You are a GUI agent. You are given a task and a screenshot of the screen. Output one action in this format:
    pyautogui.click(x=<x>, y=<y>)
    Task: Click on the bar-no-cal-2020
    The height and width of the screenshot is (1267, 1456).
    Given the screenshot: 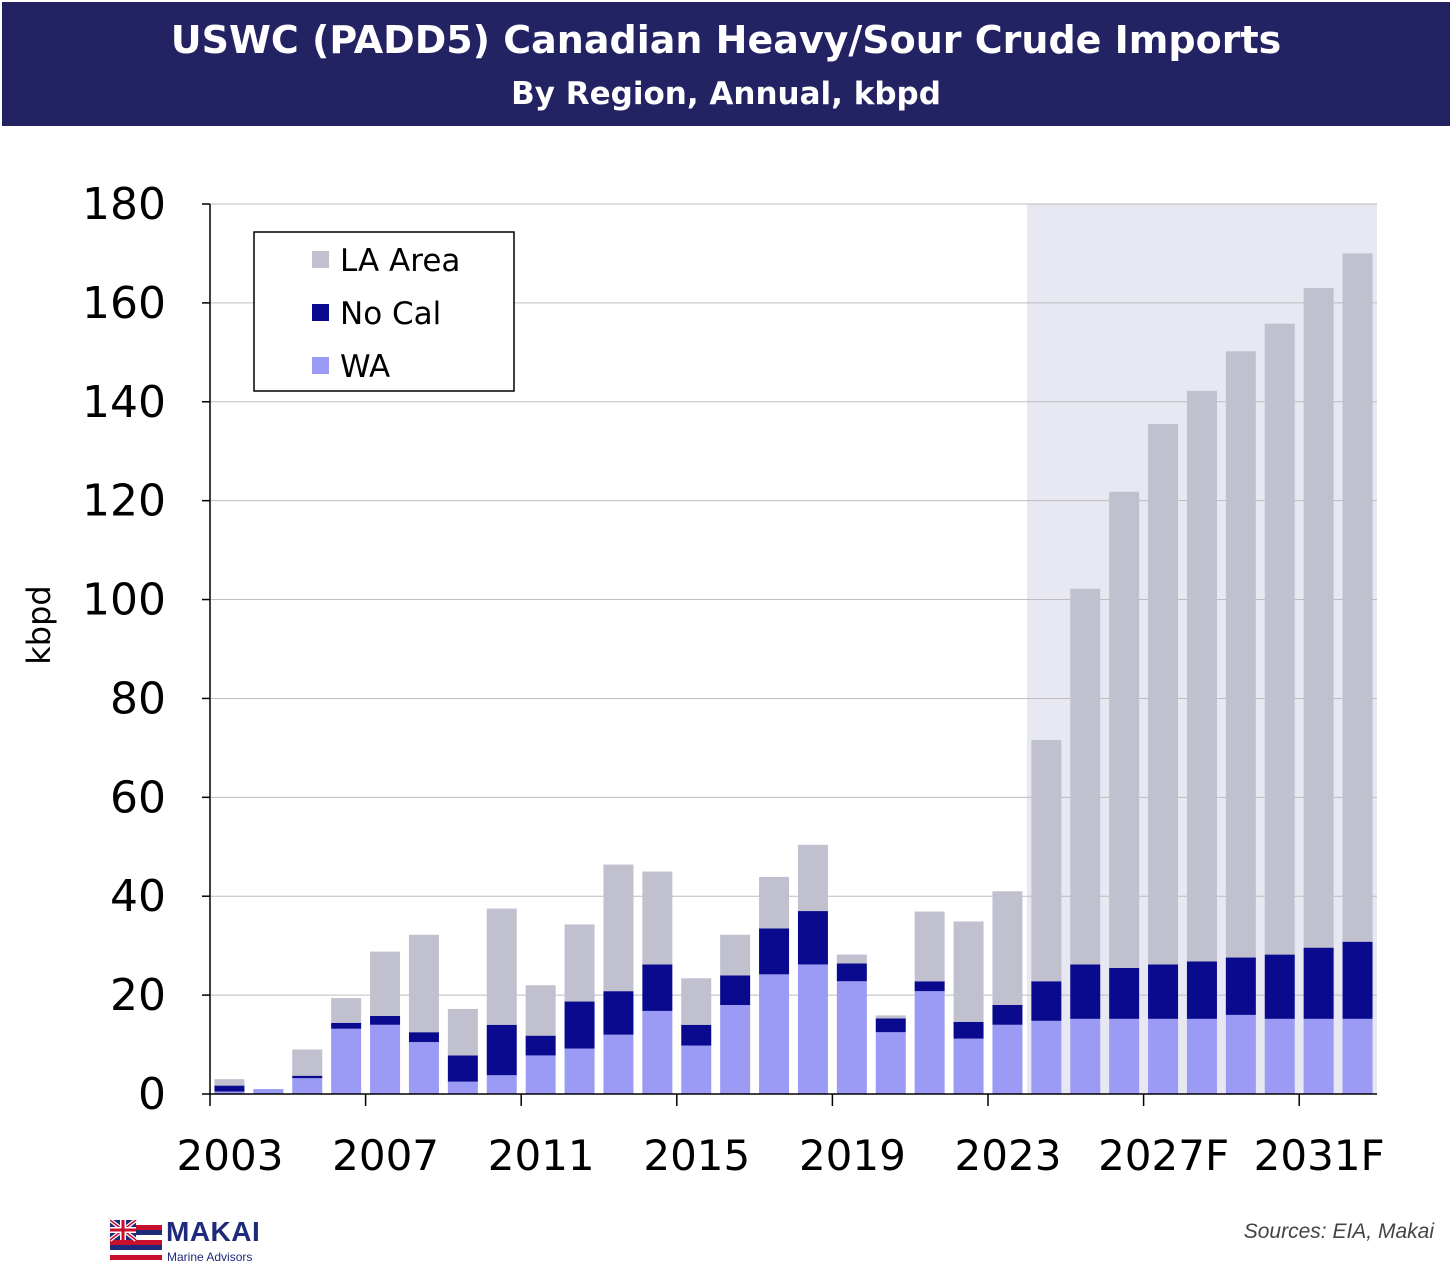 What is the action you would take?
    pyautogui.click(x=890, y=1025)
    